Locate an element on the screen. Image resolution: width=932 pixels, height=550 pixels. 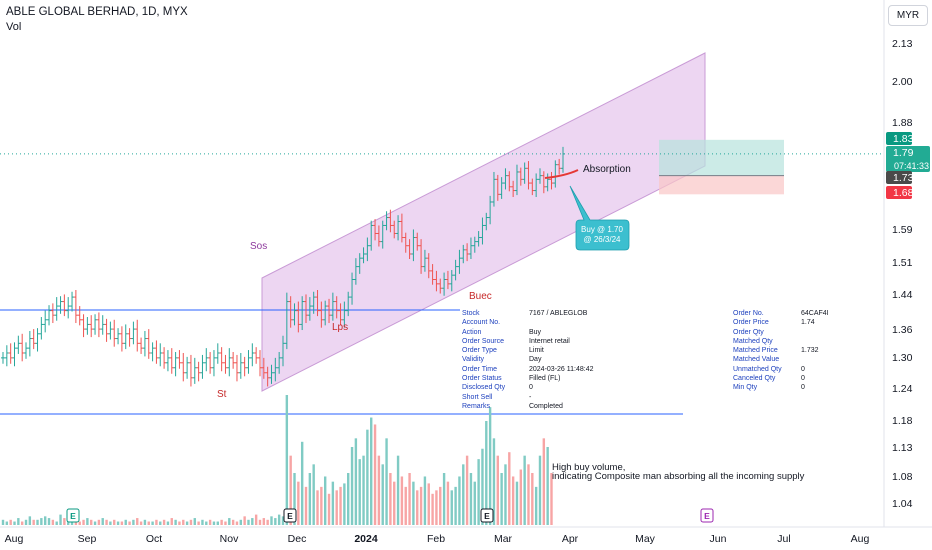
volume-bars is located at coordinates (277, 460).